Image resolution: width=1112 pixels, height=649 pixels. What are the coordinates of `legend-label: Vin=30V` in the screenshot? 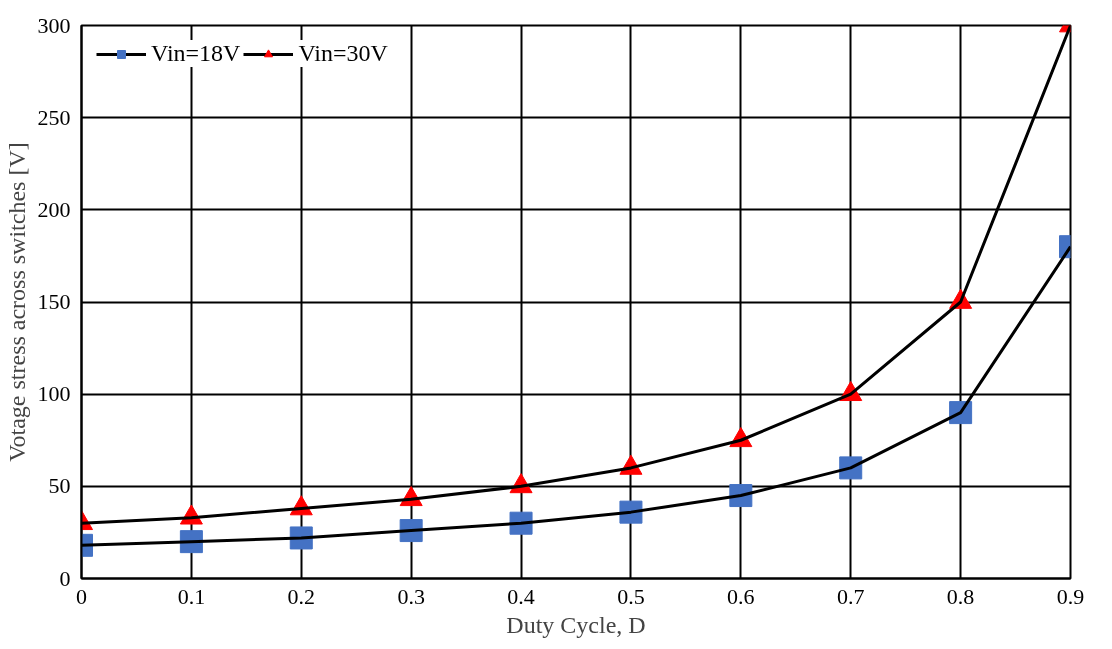 It's located at (343, 53).